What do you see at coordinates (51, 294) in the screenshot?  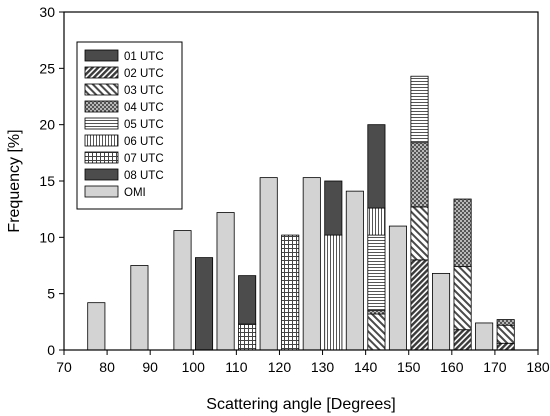 I see `y-tick-label: 5` at bounding box center [51, 294].